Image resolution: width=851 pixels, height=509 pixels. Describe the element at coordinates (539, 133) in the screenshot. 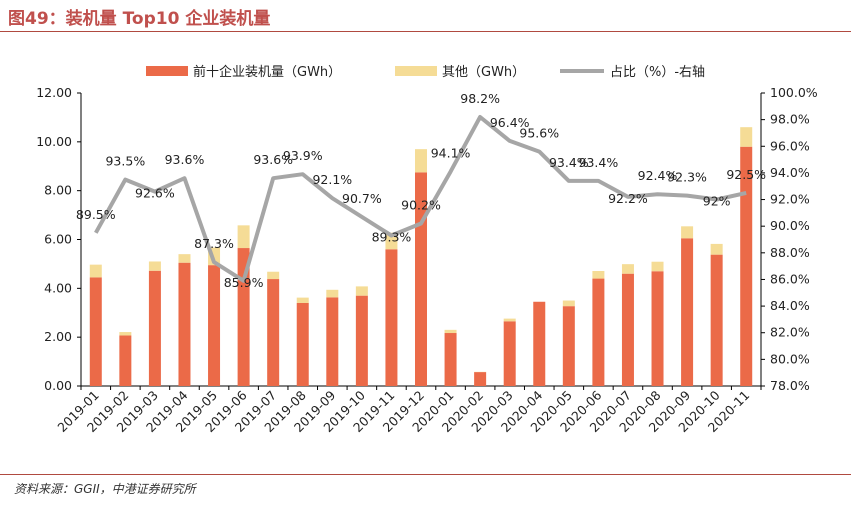

I see `share-data-label: 95.6%` at that location.